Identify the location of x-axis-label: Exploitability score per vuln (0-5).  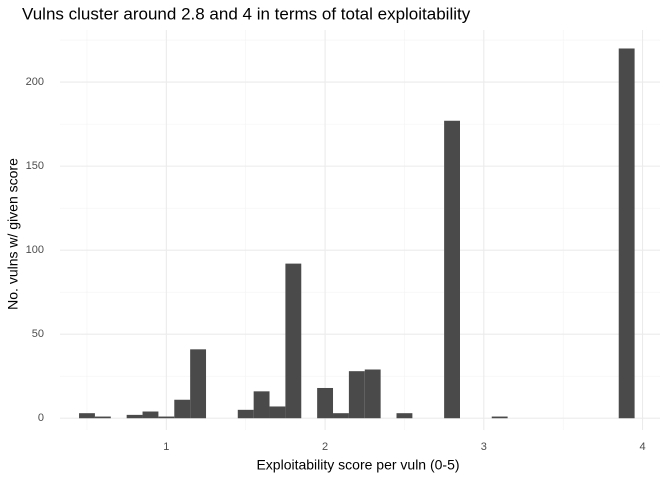
(357, 465).